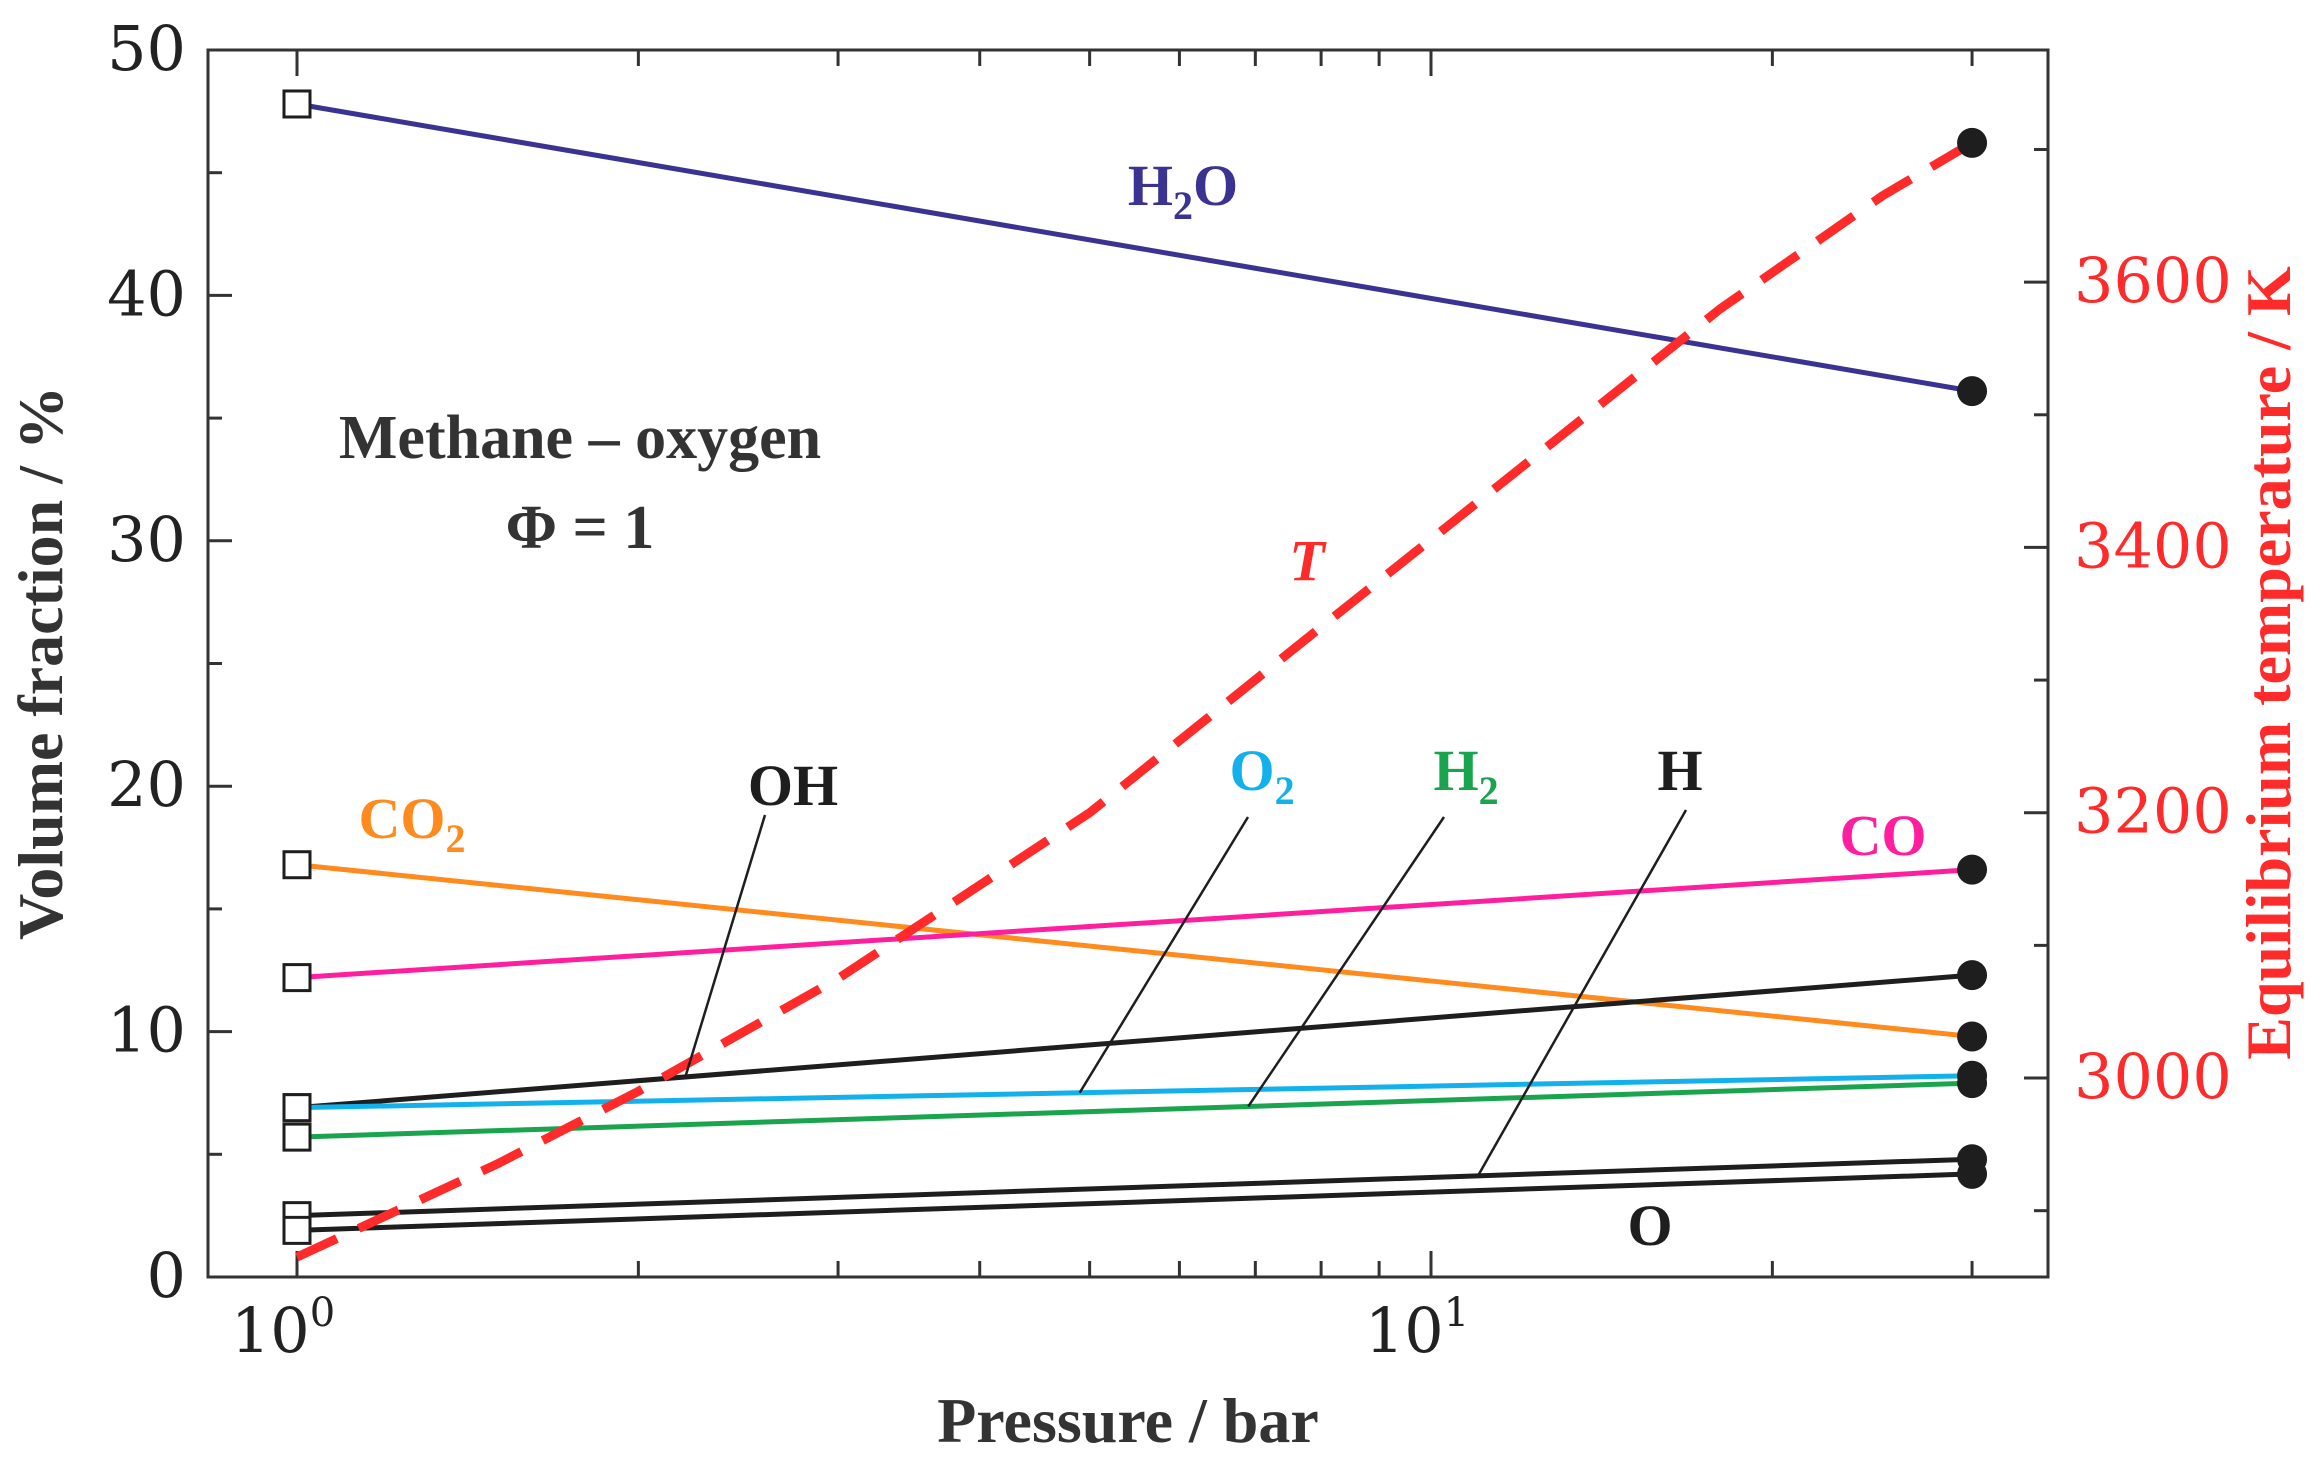 This screenshot has width=2321, height=1468. Describe the element at coordinates (40, 663) in the screenshot. I see `y-axis-label: Volume fraction / %` at that location.